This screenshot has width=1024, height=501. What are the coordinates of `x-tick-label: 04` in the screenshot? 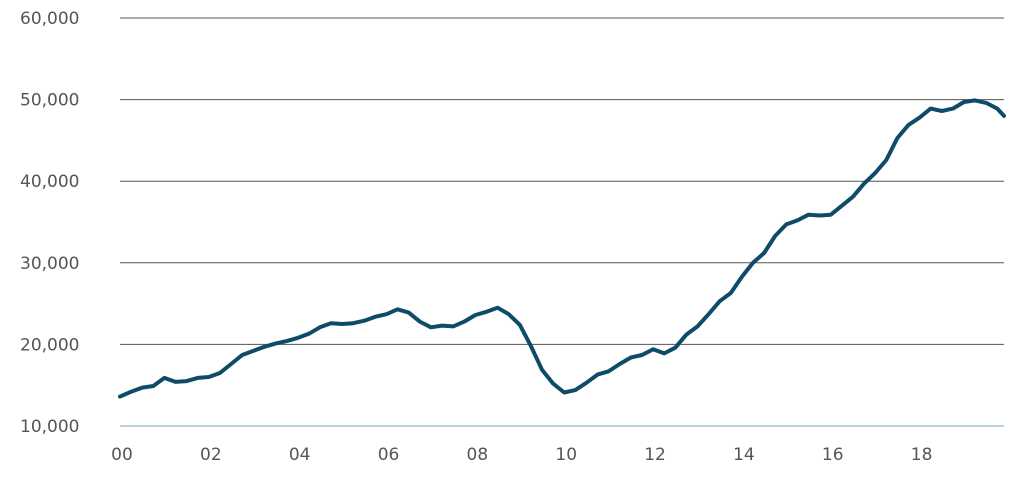 It's located at (300, 455).